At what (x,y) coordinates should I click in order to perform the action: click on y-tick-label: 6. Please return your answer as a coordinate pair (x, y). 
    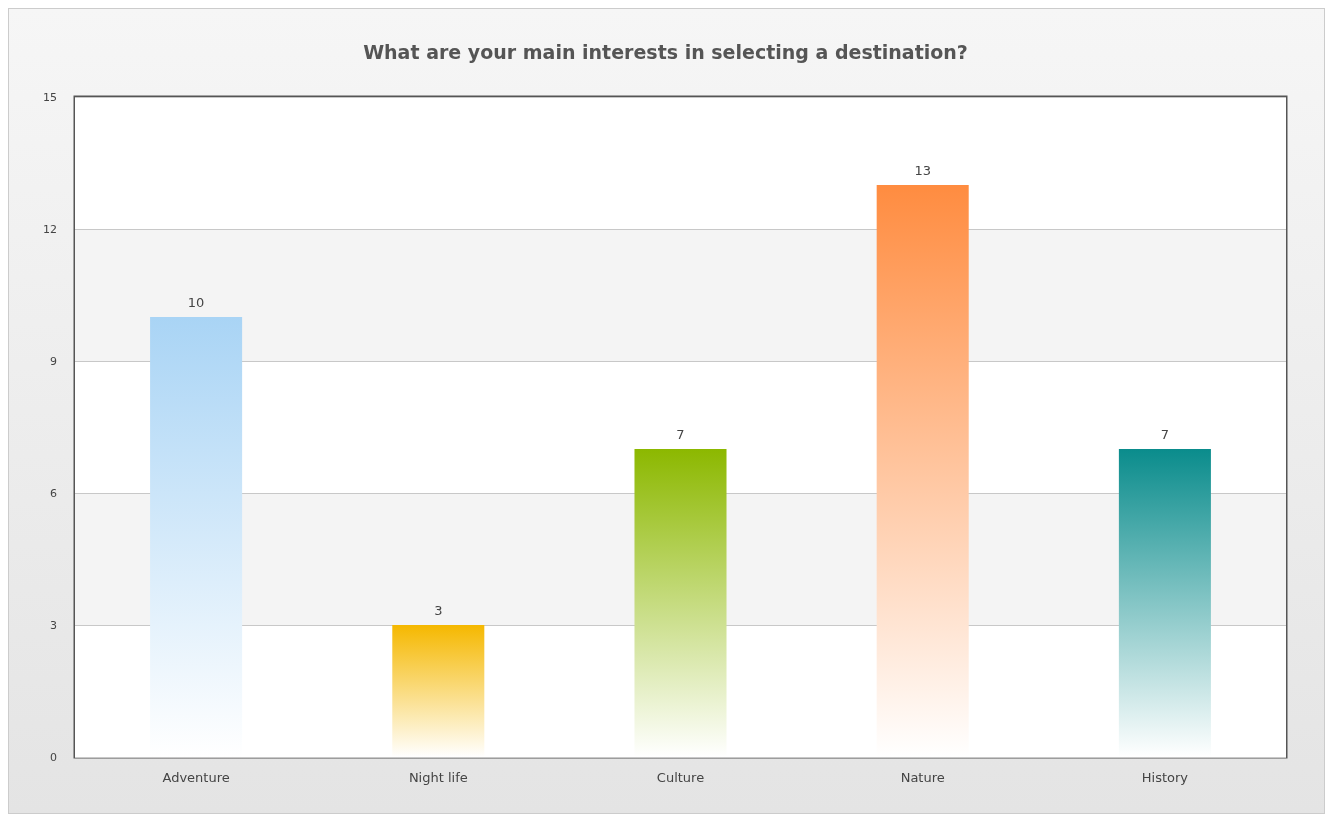
    Looking at the image, I should click on (53, 493).